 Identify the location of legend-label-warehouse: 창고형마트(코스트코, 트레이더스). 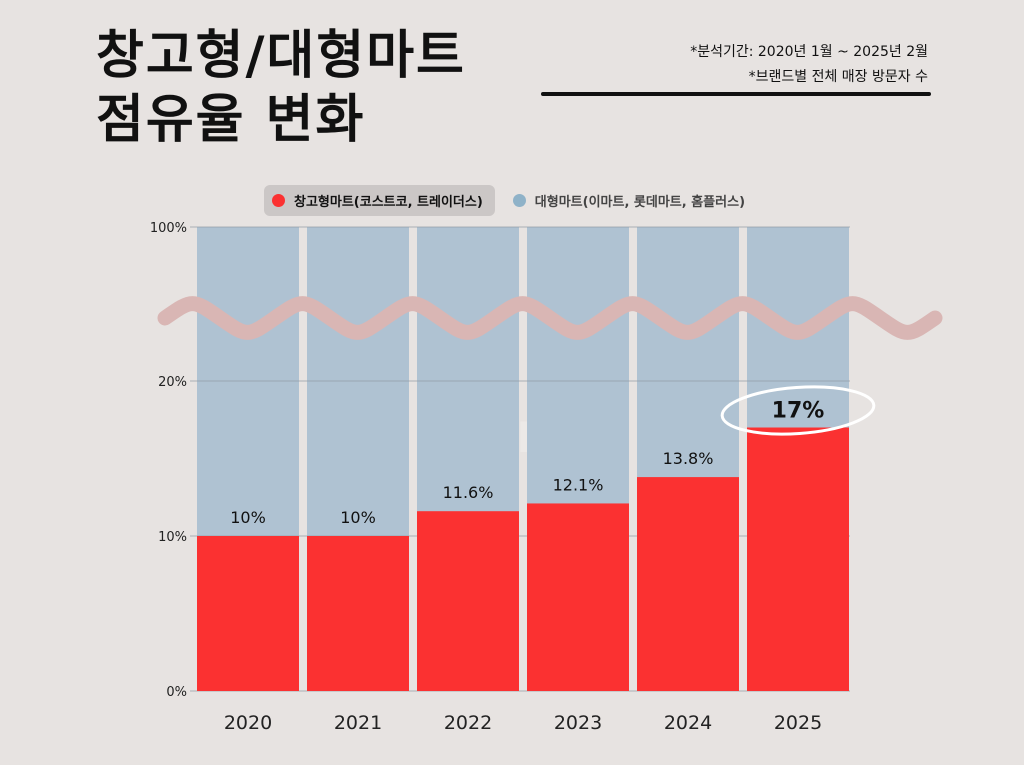
(388, 202).